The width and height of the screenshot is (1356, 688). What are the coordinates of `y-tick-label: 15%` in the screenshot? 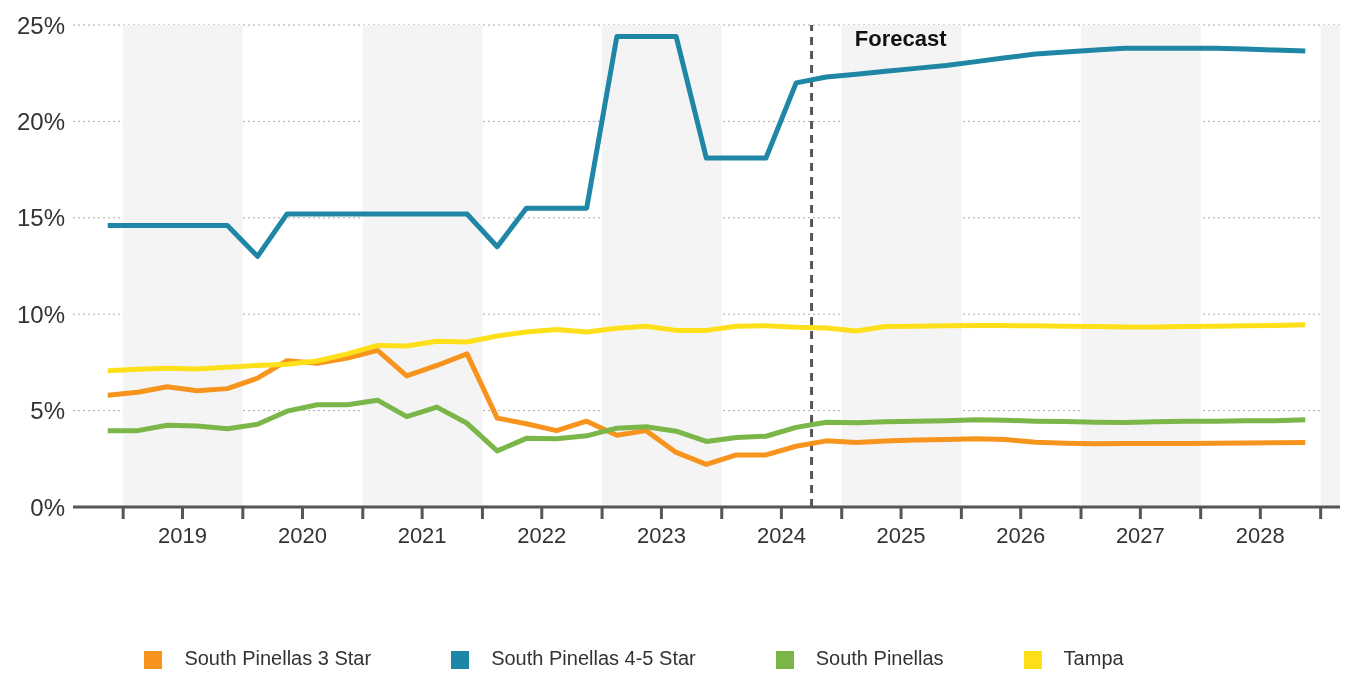 It's located at (40, 218).